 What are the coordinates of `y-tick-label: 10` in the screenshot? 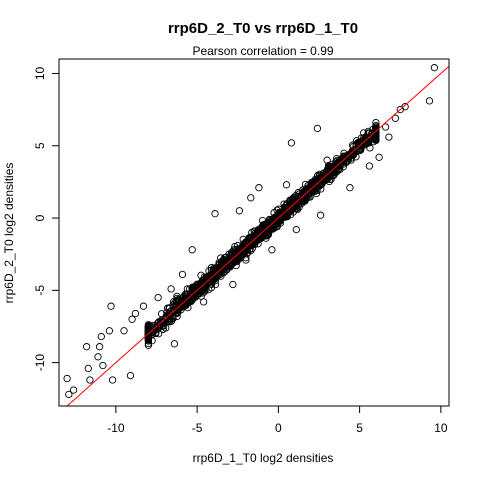 It's located at (40, 73).